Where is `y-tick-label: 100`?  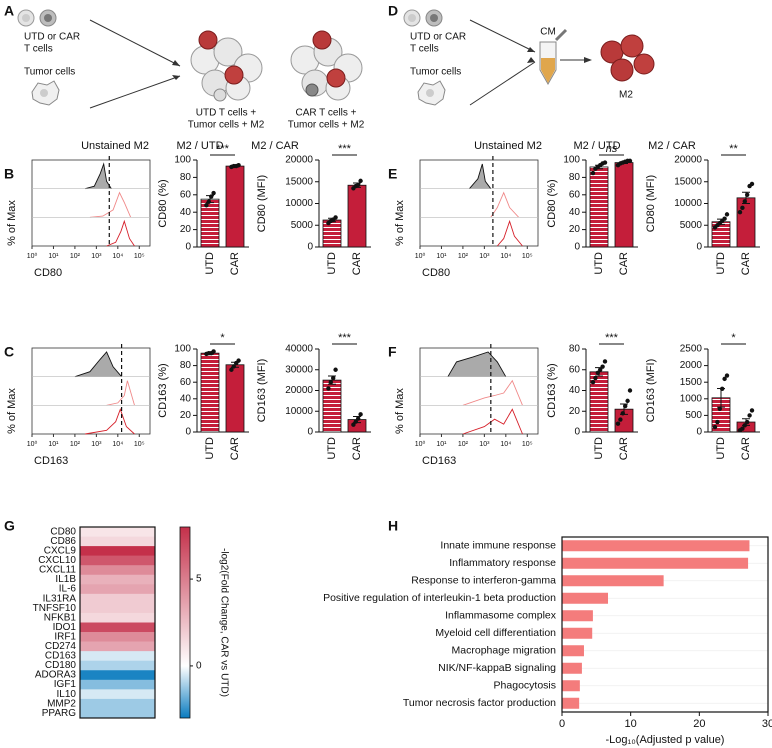
y-tick-label: 100 is located at coordinates (182, 349).